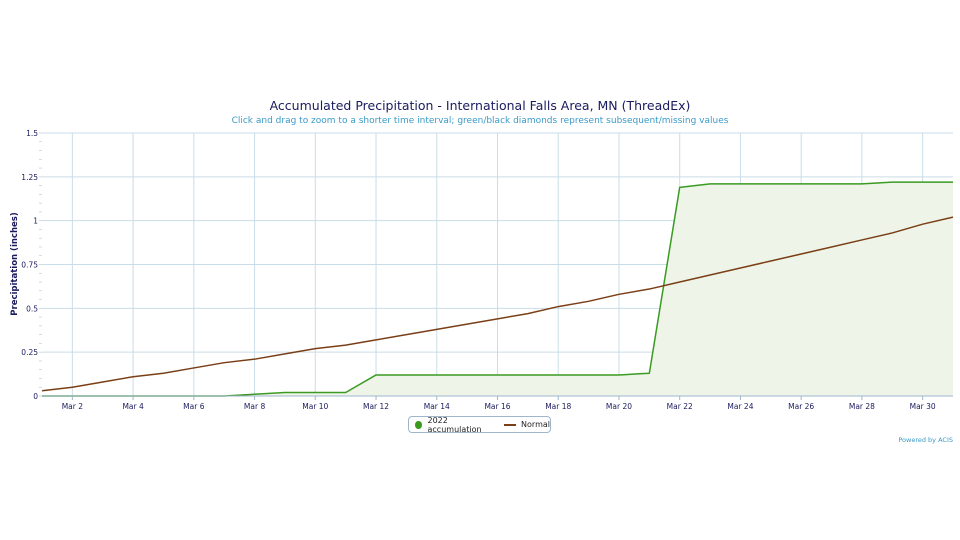  Describe the element at coordinates (923, 406) in the screenshot. I see `x-tick-label: Mar 30` at that location.